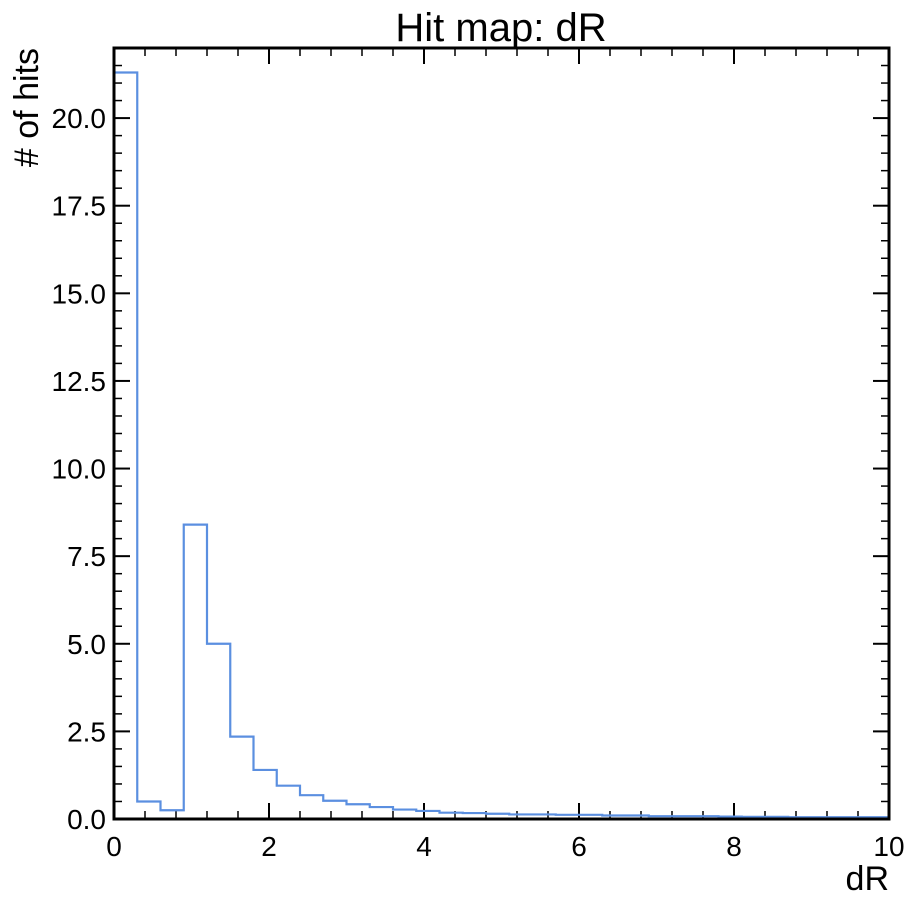  What do you see at coordinates (579, 846) in the screenshot?
I see `x-tick-label: 6` at bounding box center [579, 846].